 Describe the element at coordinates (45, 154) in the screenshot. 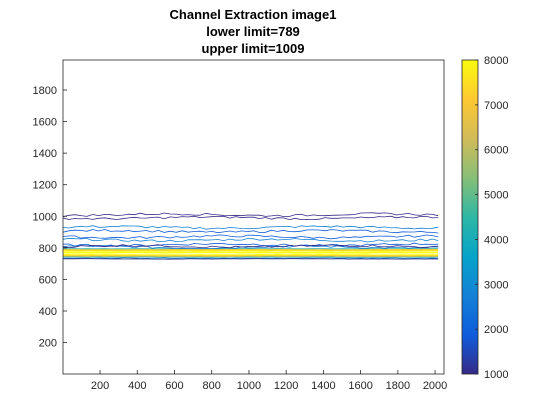

I see `y-tick-label: 1400` at that location.